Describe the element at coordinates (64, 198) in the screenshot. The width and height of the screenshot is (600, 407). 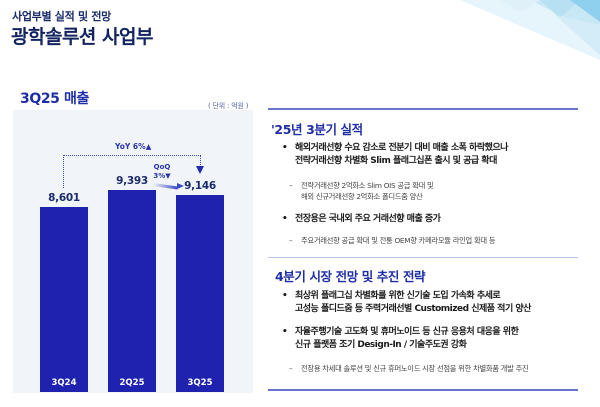
I see `bar-value-3q24: 8,601` at that location.